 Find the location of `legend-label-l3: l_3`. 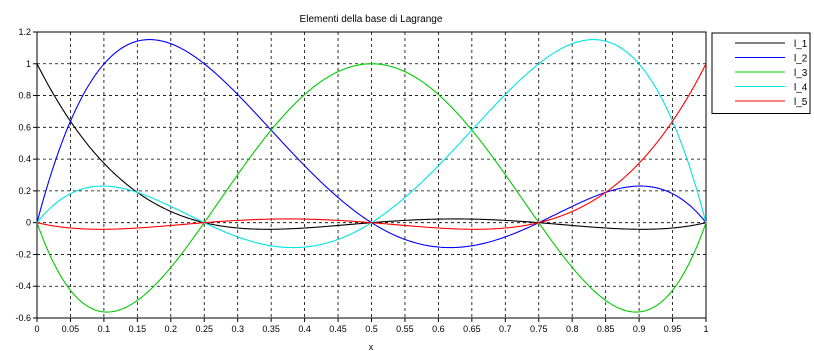

legend-label-l3: l_3 is located at coordinates (801, 73).